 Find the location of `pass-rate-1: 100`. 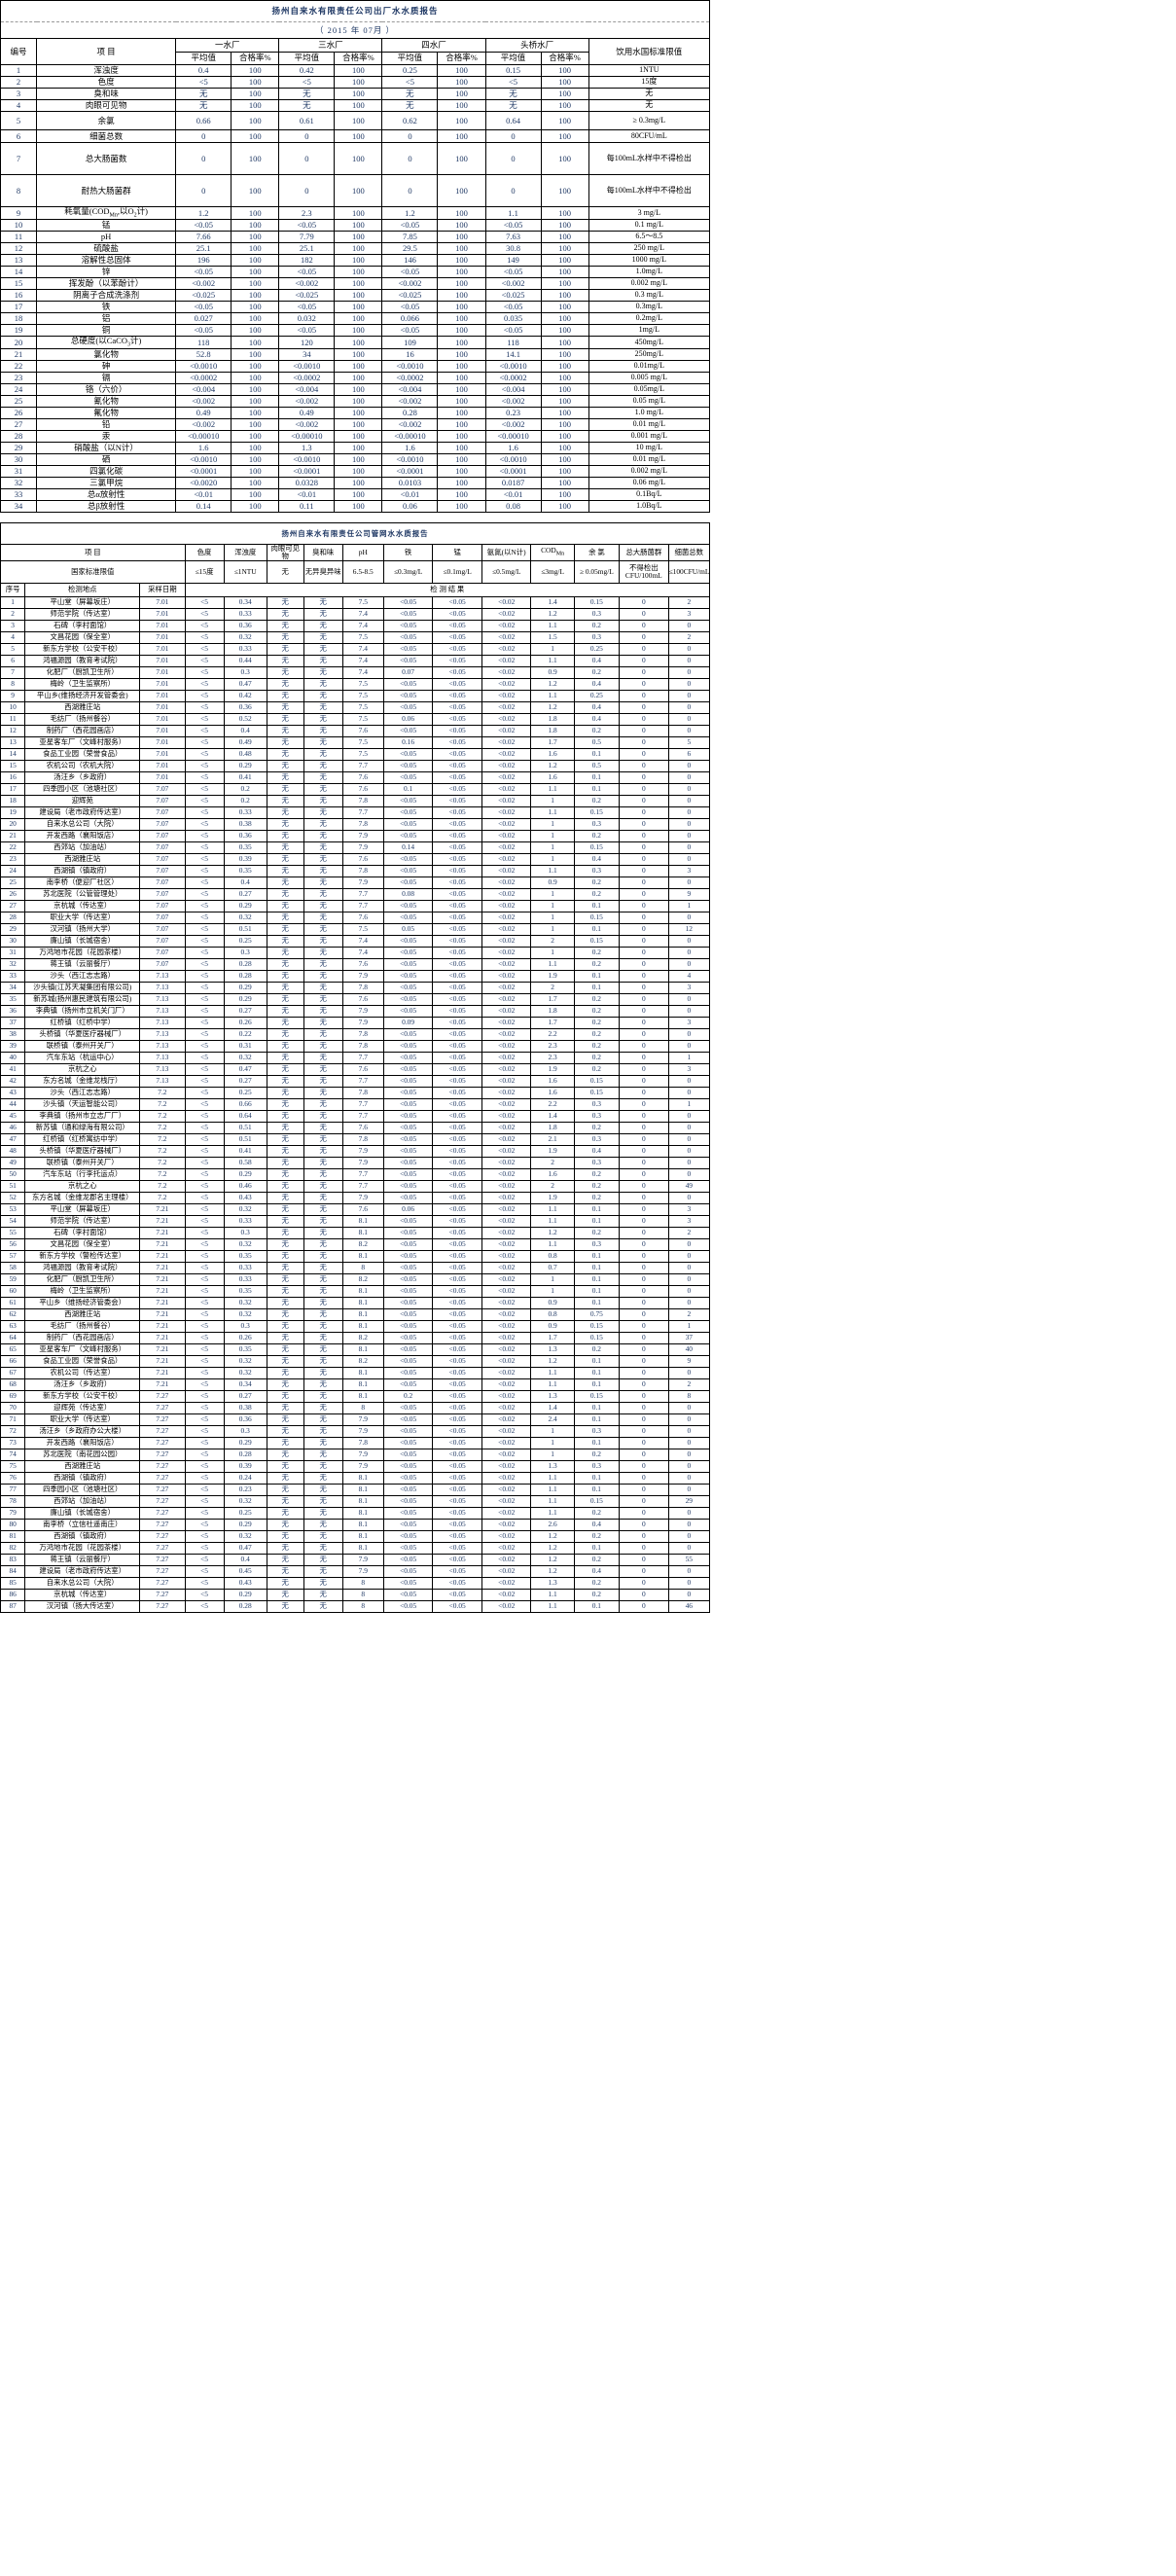

pass-rate-1: 100 is located at coordinates (256, 94).